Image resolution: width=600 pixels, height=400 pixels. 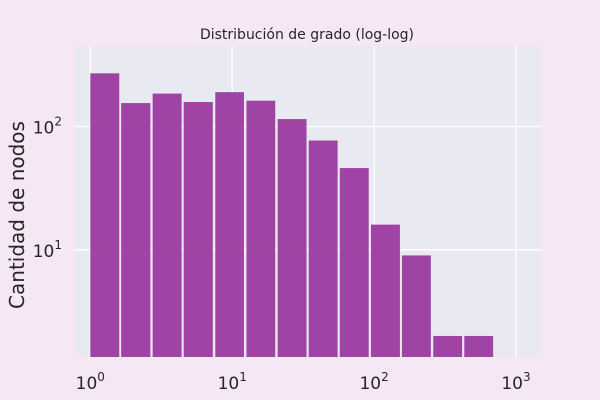 I want to click on x-tick-label: 10¹, so click(x=232, y=382).